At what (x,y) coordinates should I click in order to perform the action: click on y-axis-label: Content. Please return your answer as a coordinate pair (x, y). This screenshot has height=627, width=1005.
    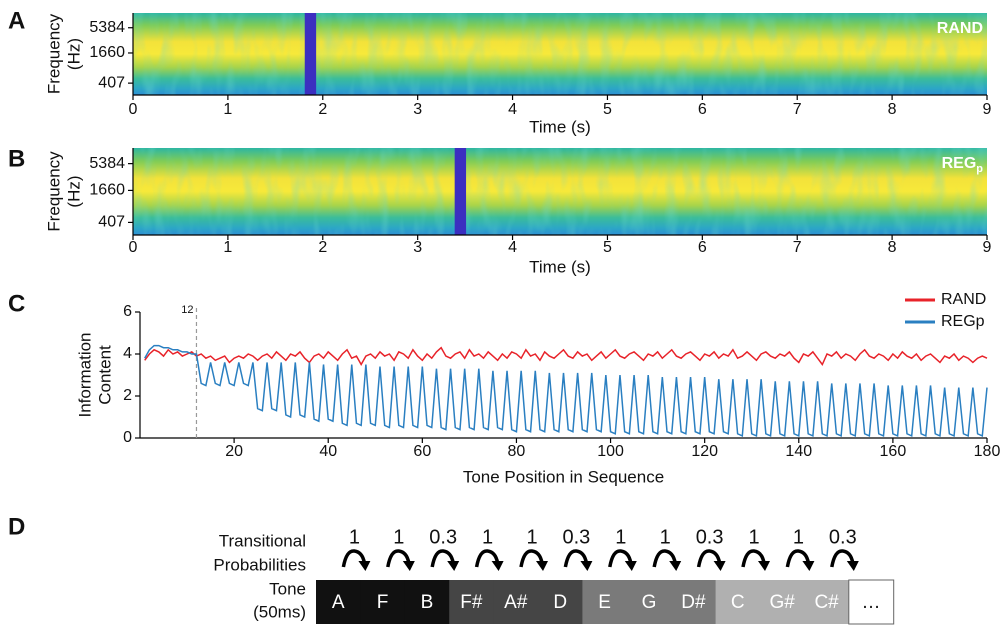
    Looking at the image, I should click on (104, 375).